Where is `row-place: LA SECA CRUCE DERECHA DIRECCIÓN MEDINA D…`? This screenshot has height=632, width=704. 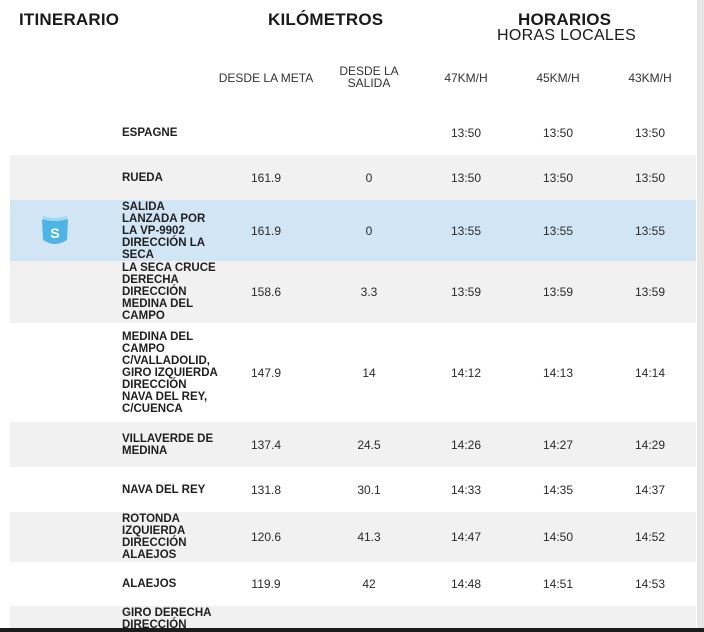
row-place: LA SECA CRUCE DERECHA DIRECCIÓN MEDINA D… is located at coordinates (169, 292).